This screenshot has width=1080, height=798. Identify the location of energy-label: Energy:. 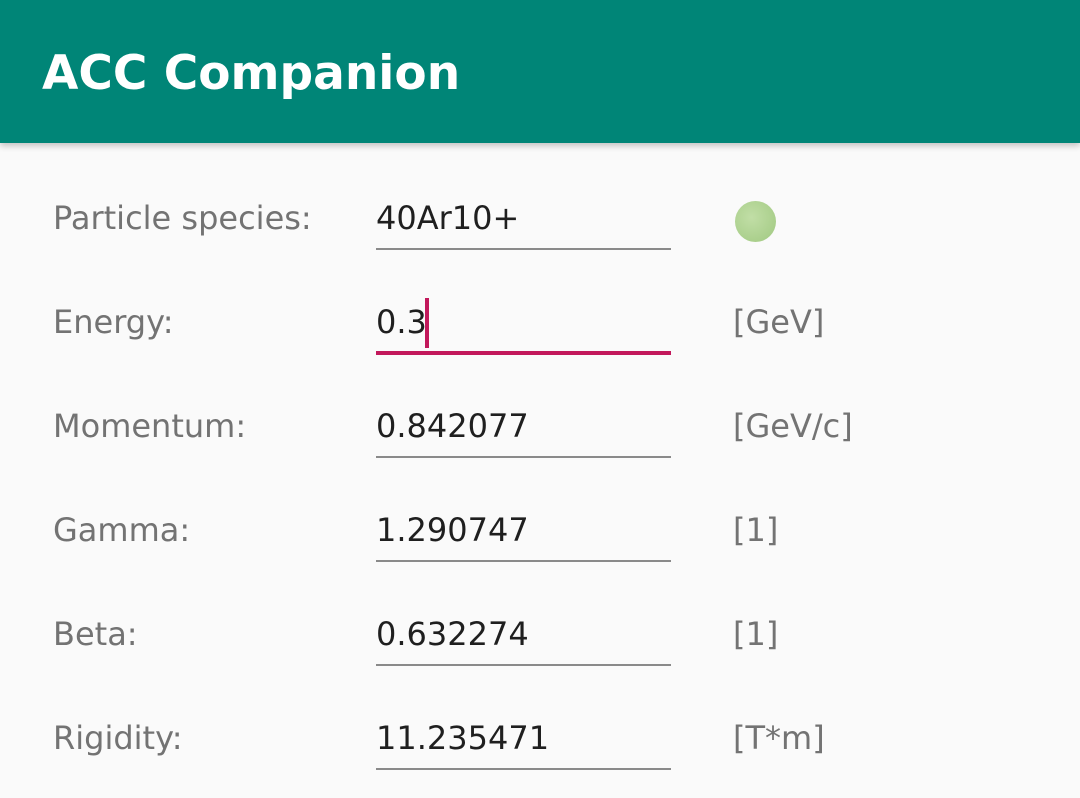
(113, 322).